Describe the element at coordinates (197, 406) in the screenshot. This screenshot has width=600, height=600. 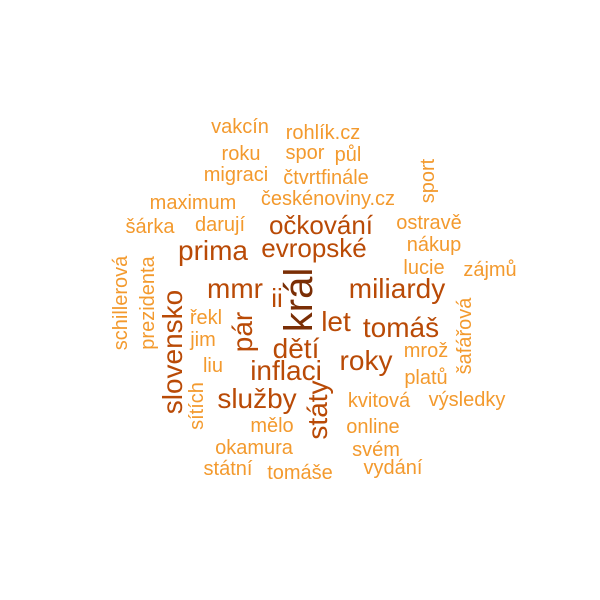
I see `word-sitich: sítích` at that location.